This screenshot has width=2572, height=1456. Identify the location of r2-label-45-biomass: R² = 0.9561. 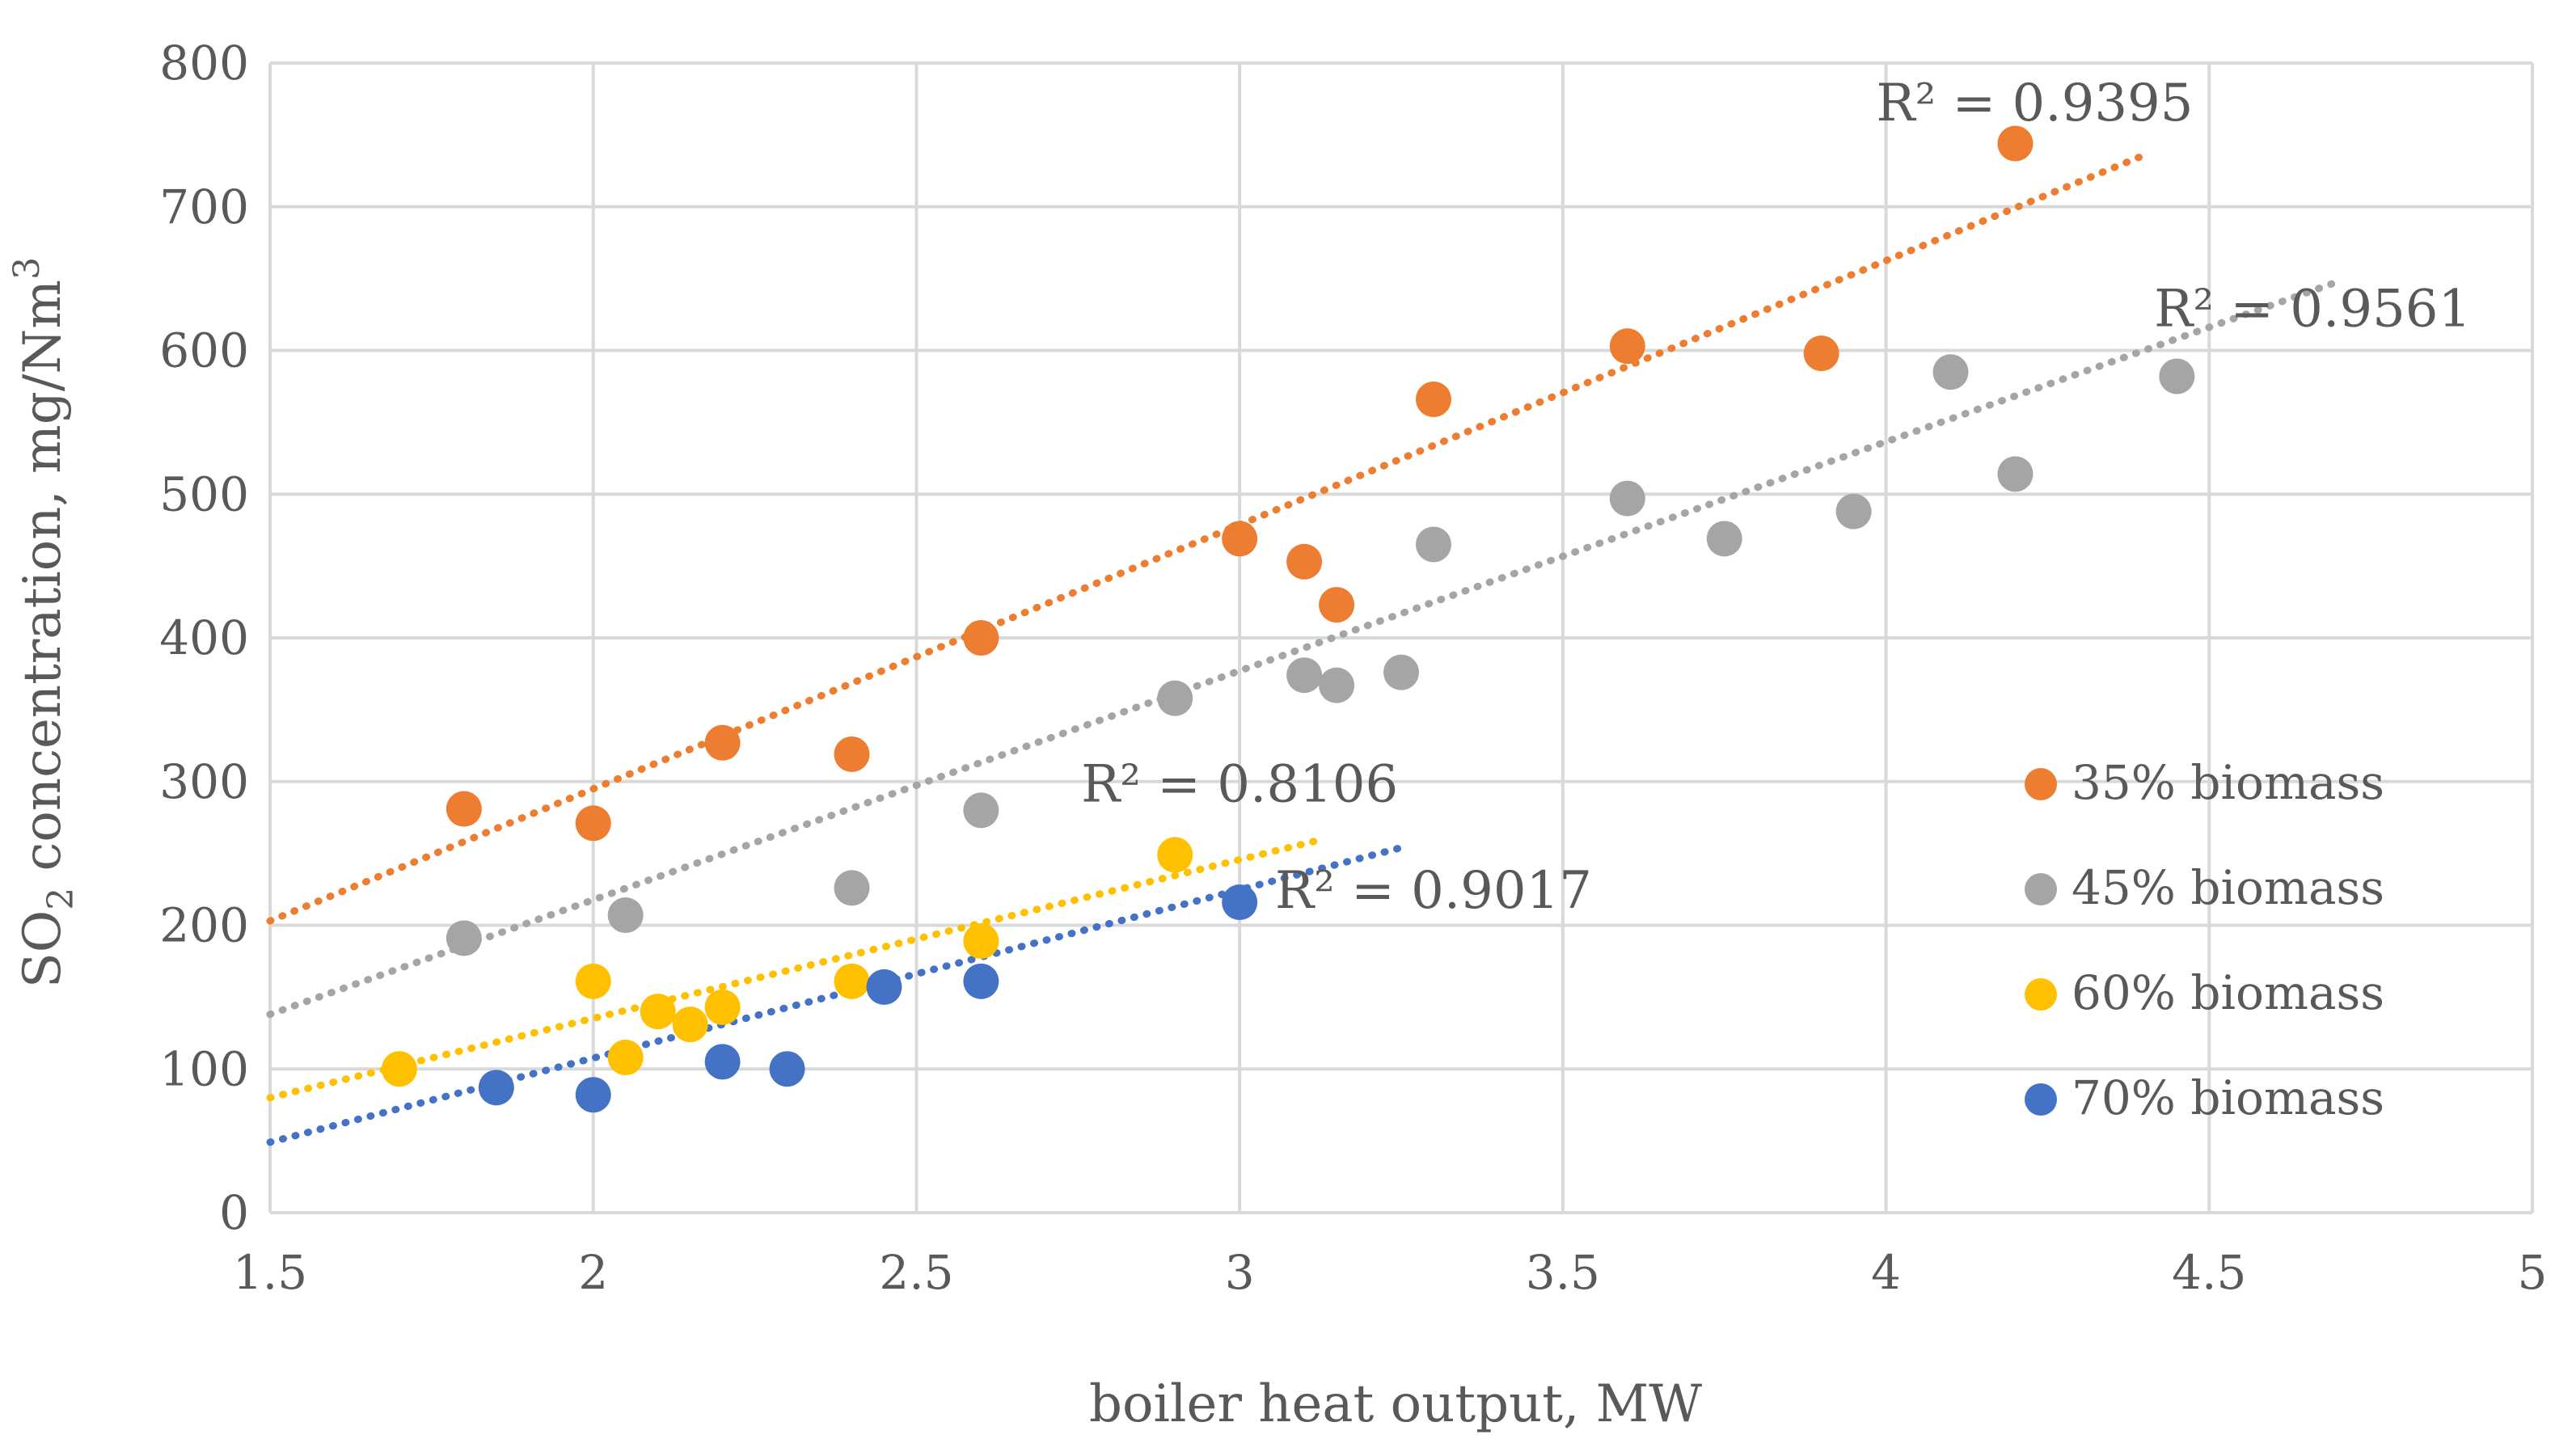
(2312, 309).